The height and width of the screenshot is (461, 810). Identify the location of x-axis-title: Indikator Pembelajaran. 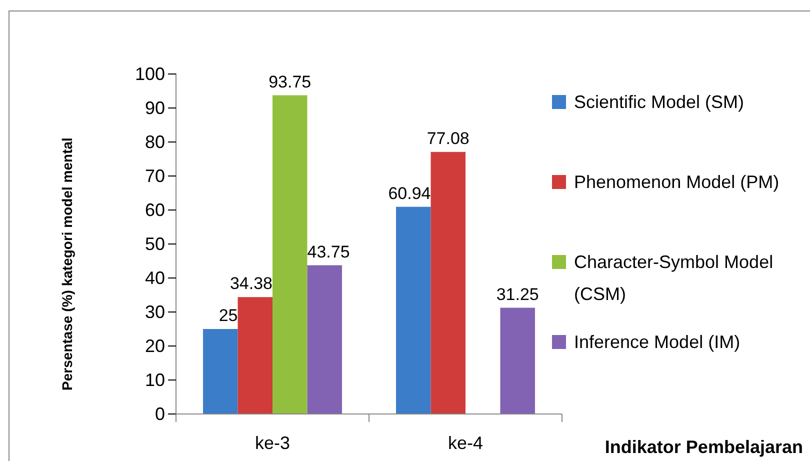
(703, 447).